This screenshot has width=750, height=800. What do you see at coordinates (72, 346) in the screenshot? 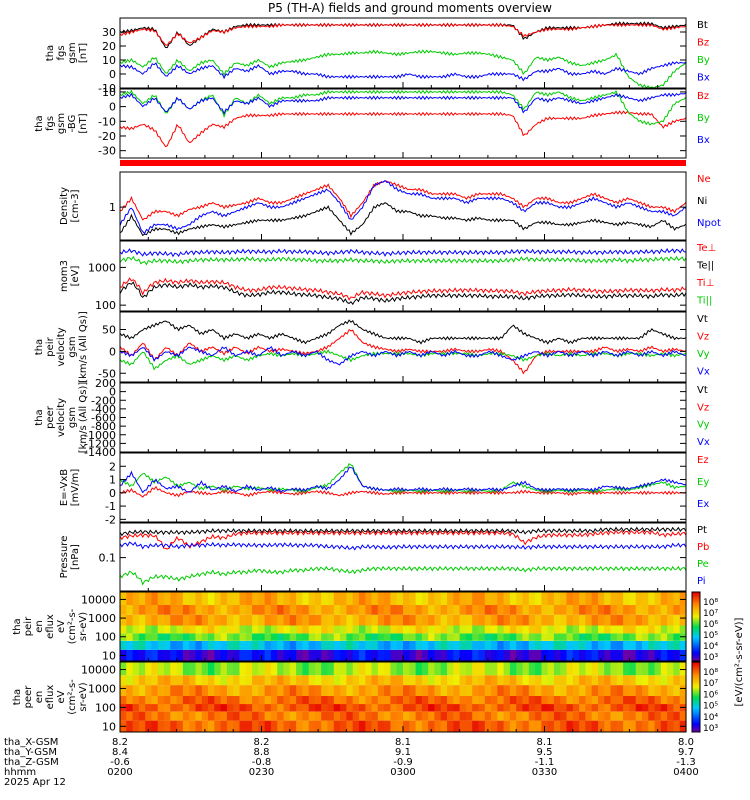
I see `y-axis-label: gsm` at bounding box center [72, 346].